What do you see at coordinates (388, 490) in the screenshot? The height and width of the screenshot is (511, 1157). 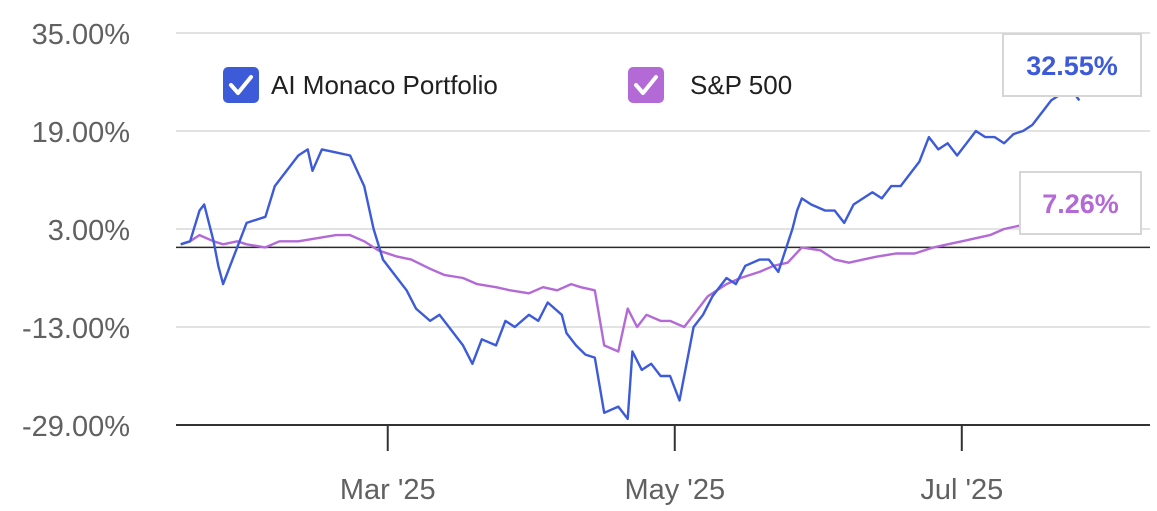 I see `x-tick-label: Mar '25` at bounding box center [388, 490].